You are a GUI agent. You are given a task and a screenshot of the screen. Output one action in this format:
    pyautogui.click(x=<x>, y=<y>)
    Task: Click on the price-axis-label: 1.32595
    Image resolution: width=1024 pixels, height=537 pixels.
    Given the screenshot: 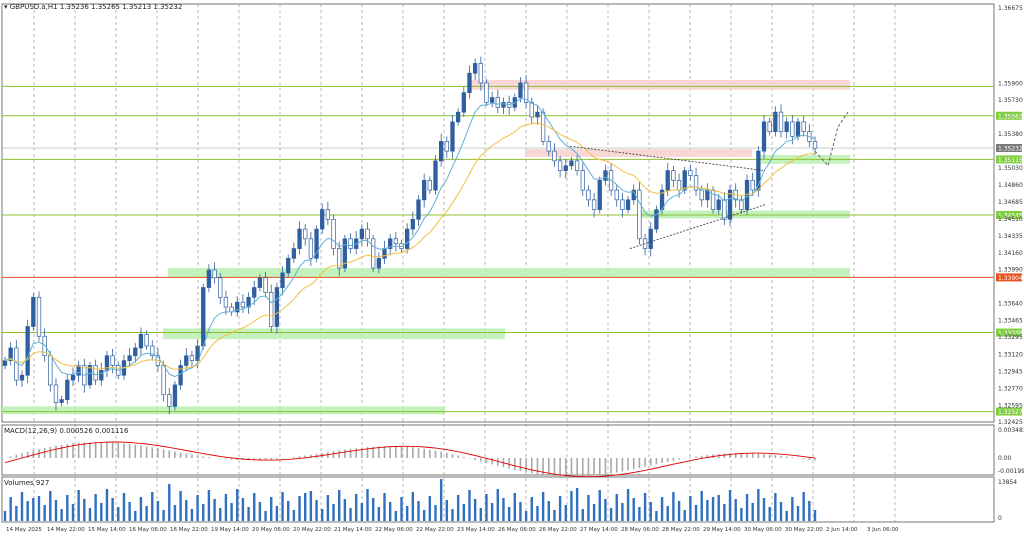 What is the action you would take?
    pyautogui.click(x=1010, y=405)
    